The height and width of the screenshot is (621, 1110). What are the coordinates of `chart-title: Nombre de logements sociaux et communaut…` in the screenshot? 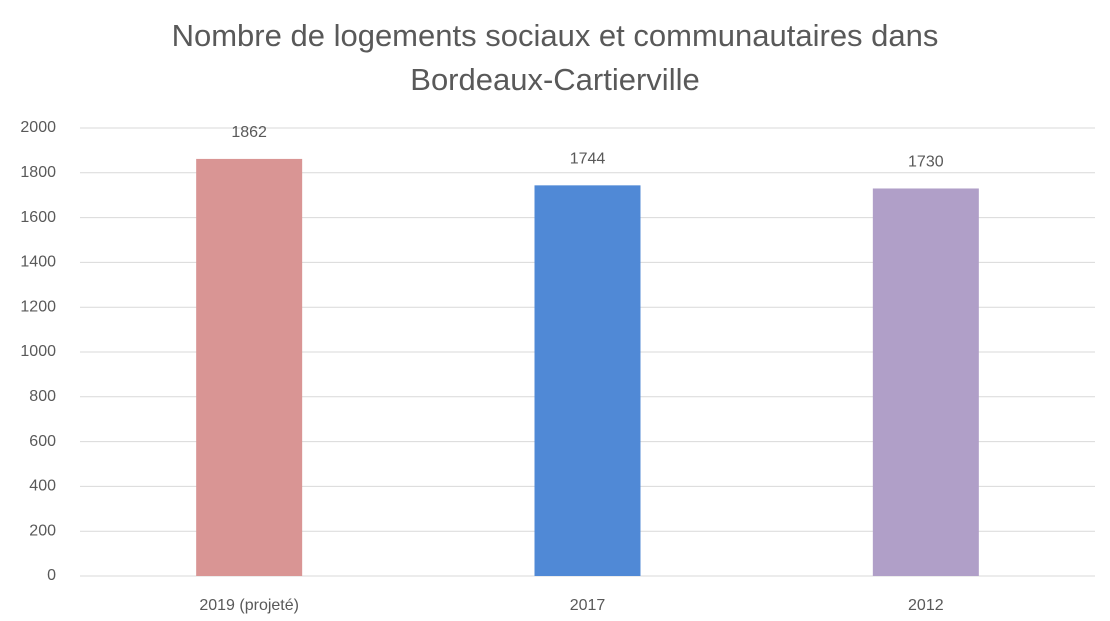 It's located at (555, 57).